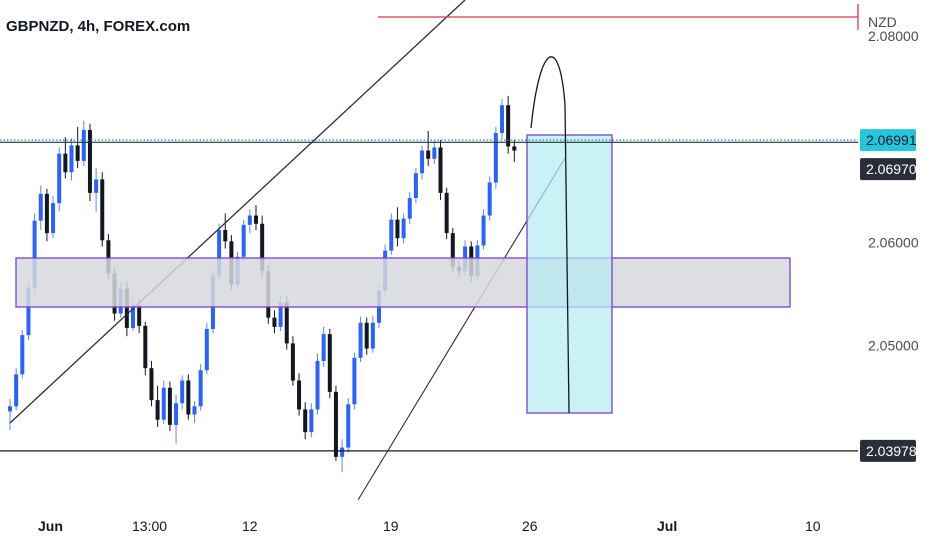 The width and height of the screenshot is (932, 550). I want to click on last-price-value: 2.06991, so click(891, 140).